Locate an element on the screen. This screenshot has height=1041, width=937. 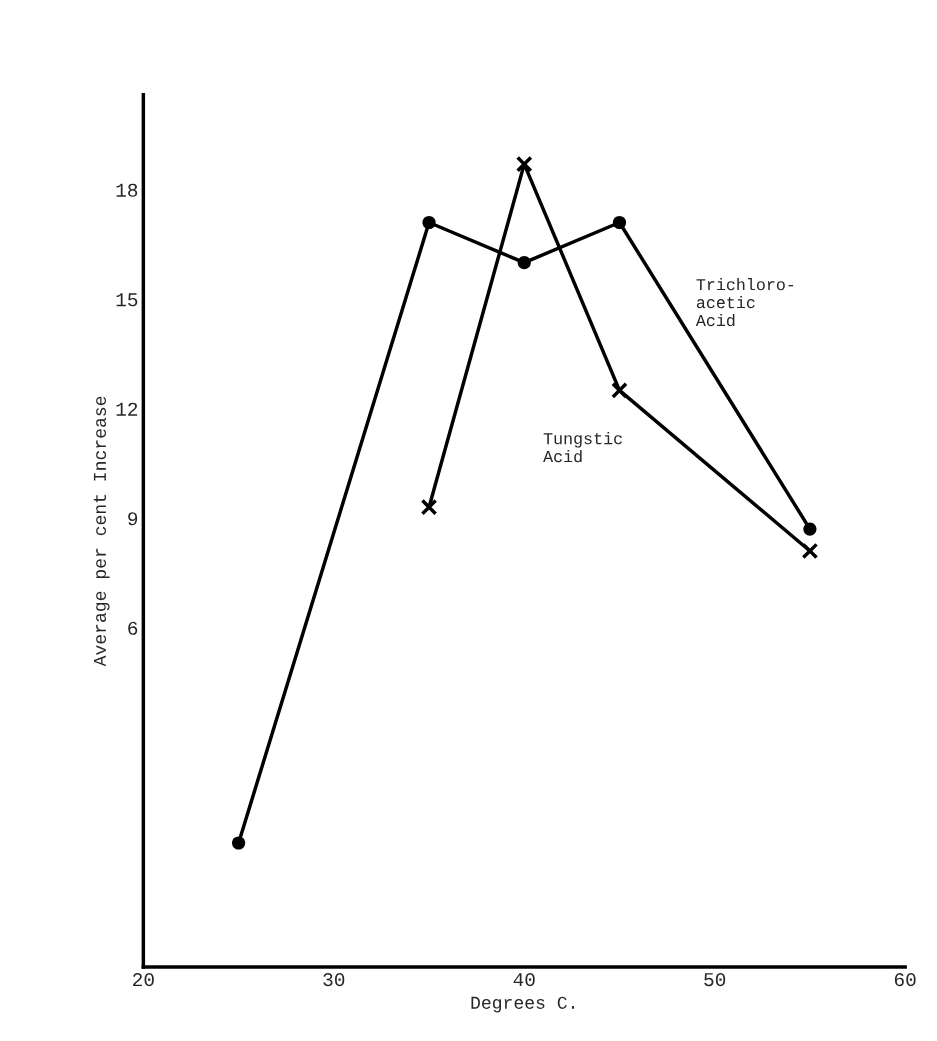
y-tick-label: 6 is located at coordinates (133, 628).